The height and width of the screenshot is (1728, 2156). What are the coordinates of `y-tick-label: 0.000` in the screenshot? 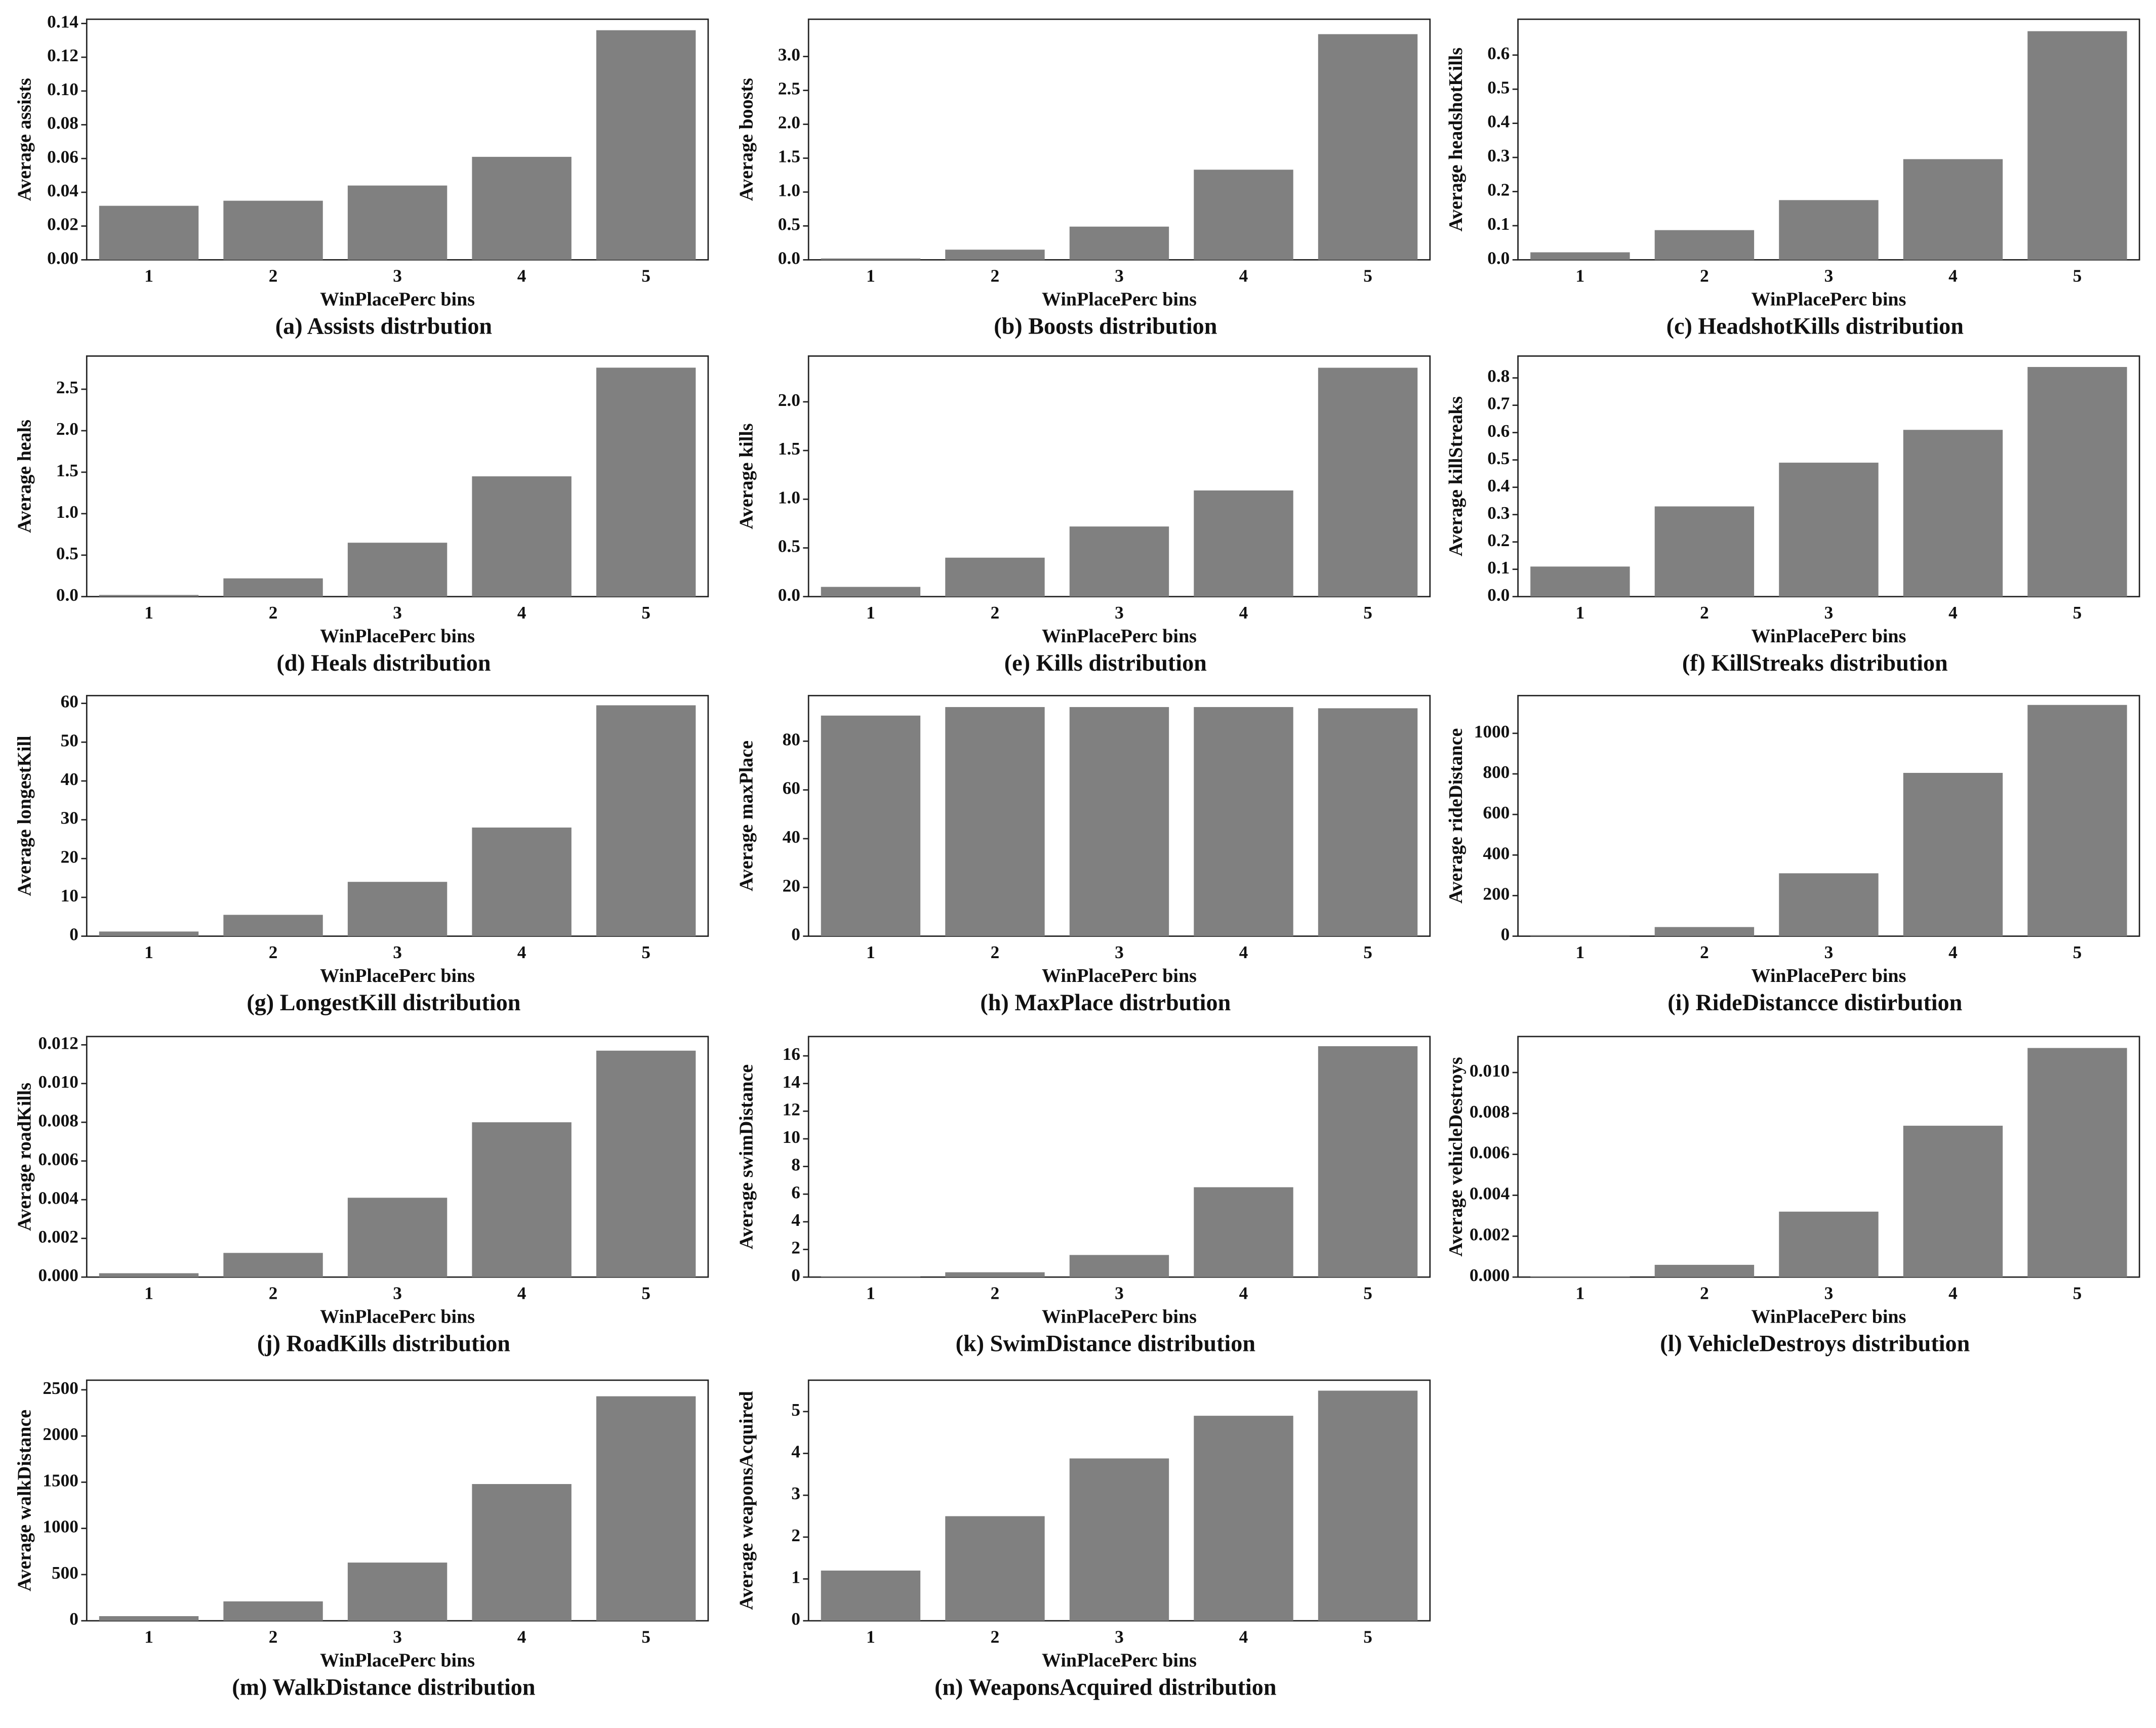 It's located at (58, 1275).